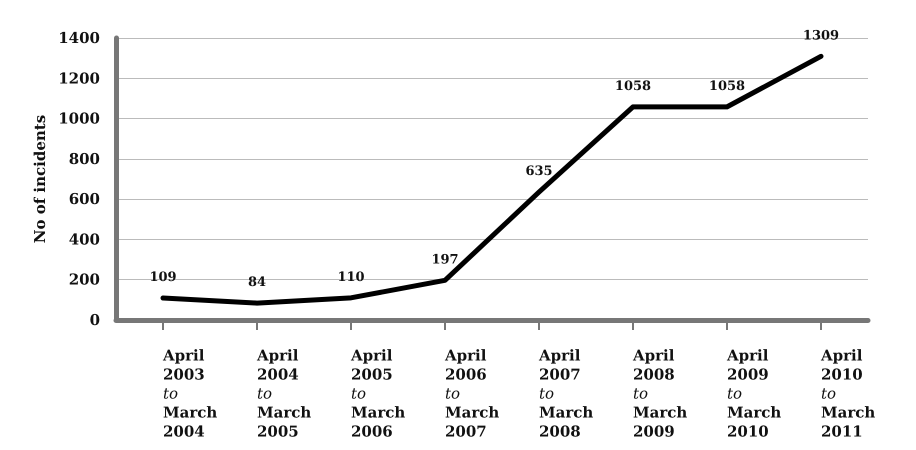 The height and width of the screenshot is (450, 916). Describe the element at coordinates (190, 393) in the screenshot. I see `x-tick-label: April 2003 to March 2004` at that location.